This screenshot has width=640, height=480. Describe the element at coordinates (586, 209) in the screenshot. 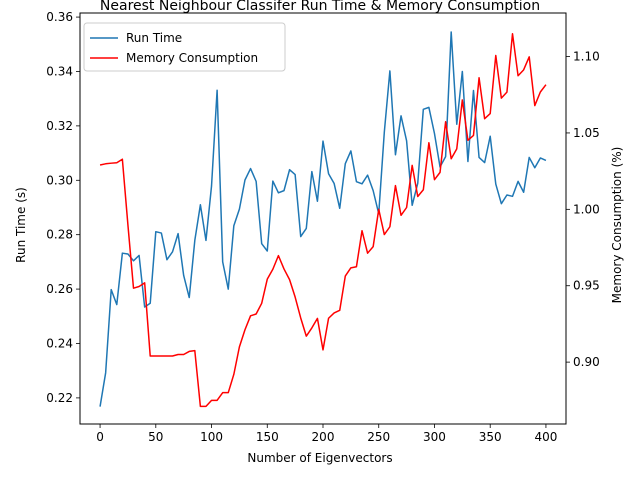

I see `y-right-tick-label: 1.00` at that location.